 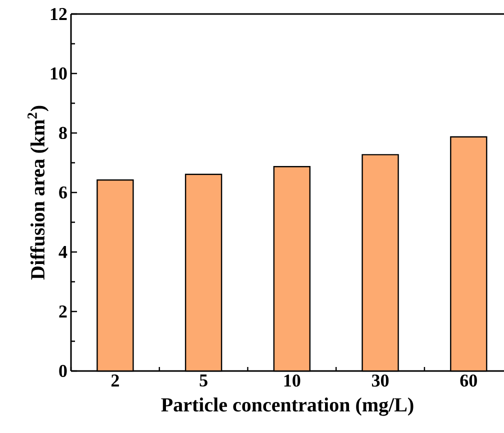 What do you see at coordinates (63, 371) in the screenshot?
I see `y-tick-label: 0` at bounding box center [63, 371].